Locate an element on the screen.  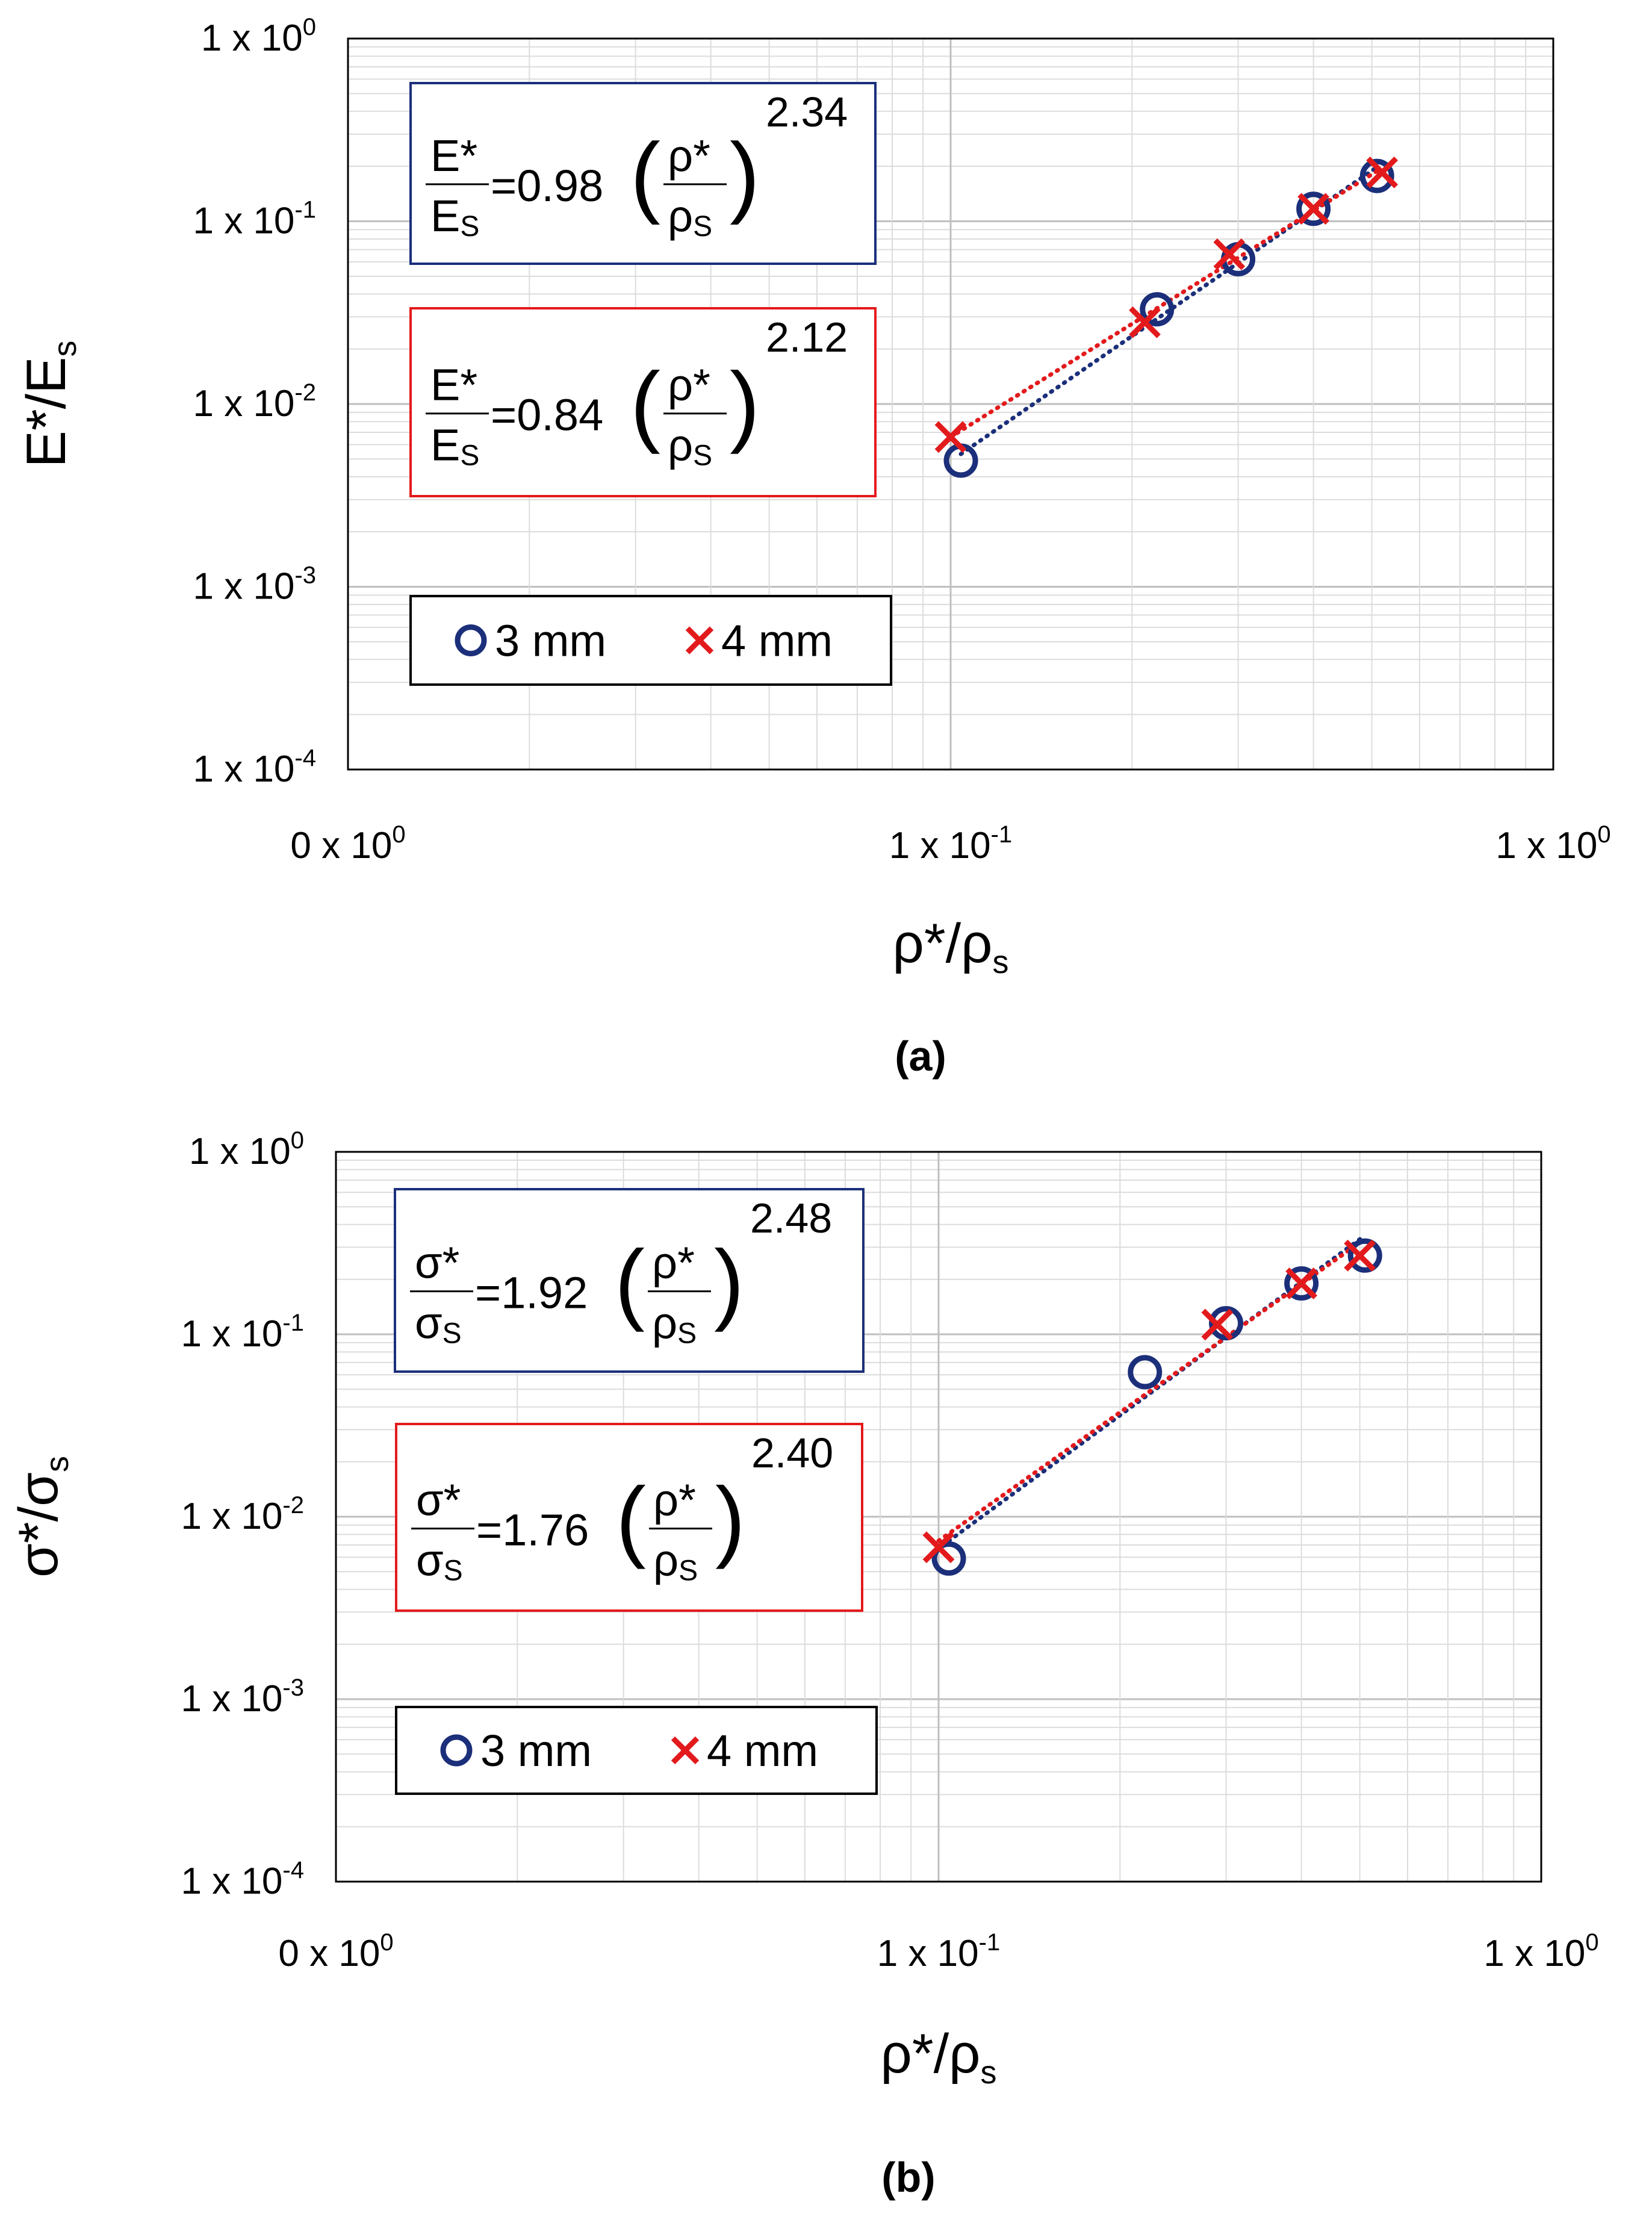
equation-exponent: 2.40 is located at coordinates (792, 1452).